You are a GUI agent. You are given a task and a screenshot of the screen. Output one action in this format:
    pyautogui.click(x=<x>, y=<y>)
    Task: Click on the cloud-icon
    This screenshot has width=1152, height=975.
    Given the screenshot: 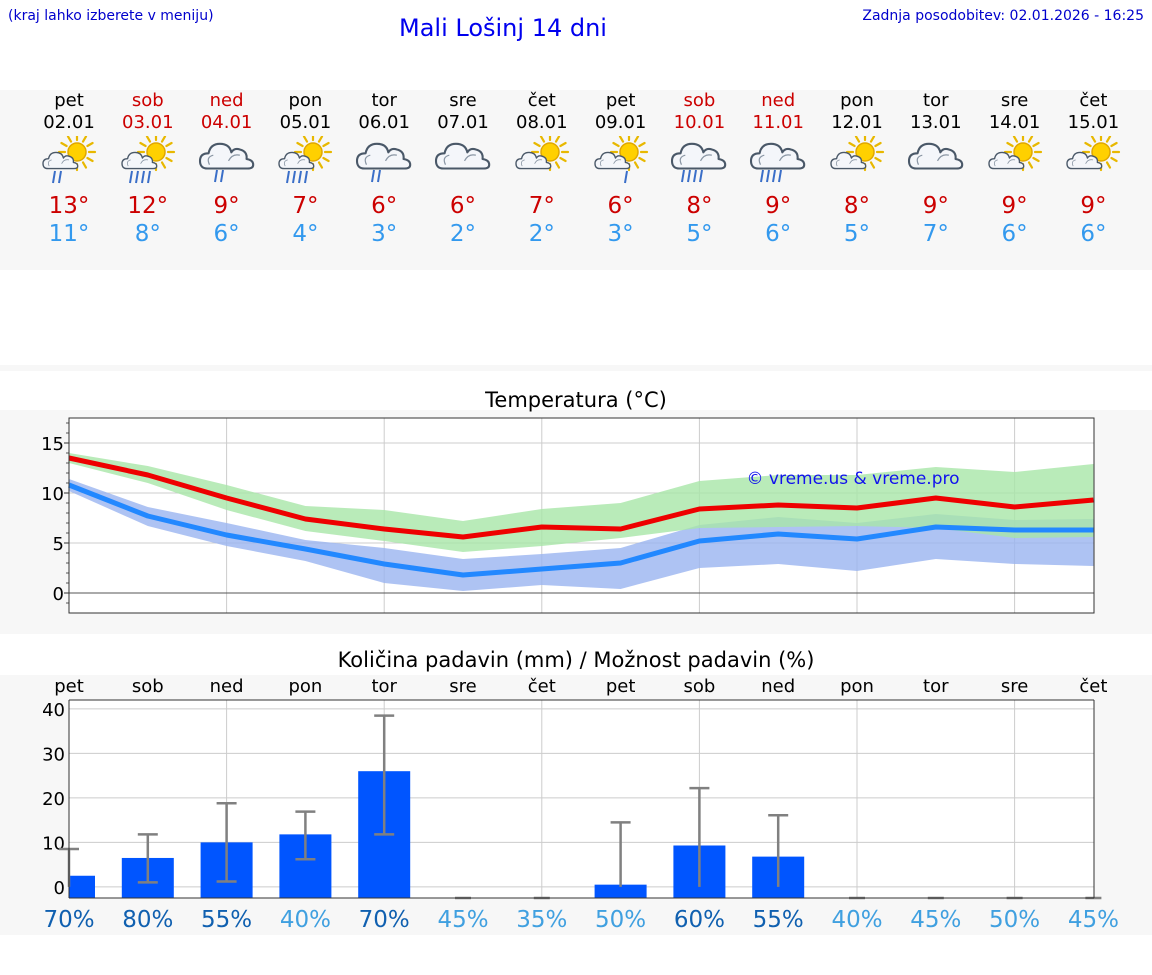 What is the action you would take?
    pyautogui.click(x=462, y=156)
    